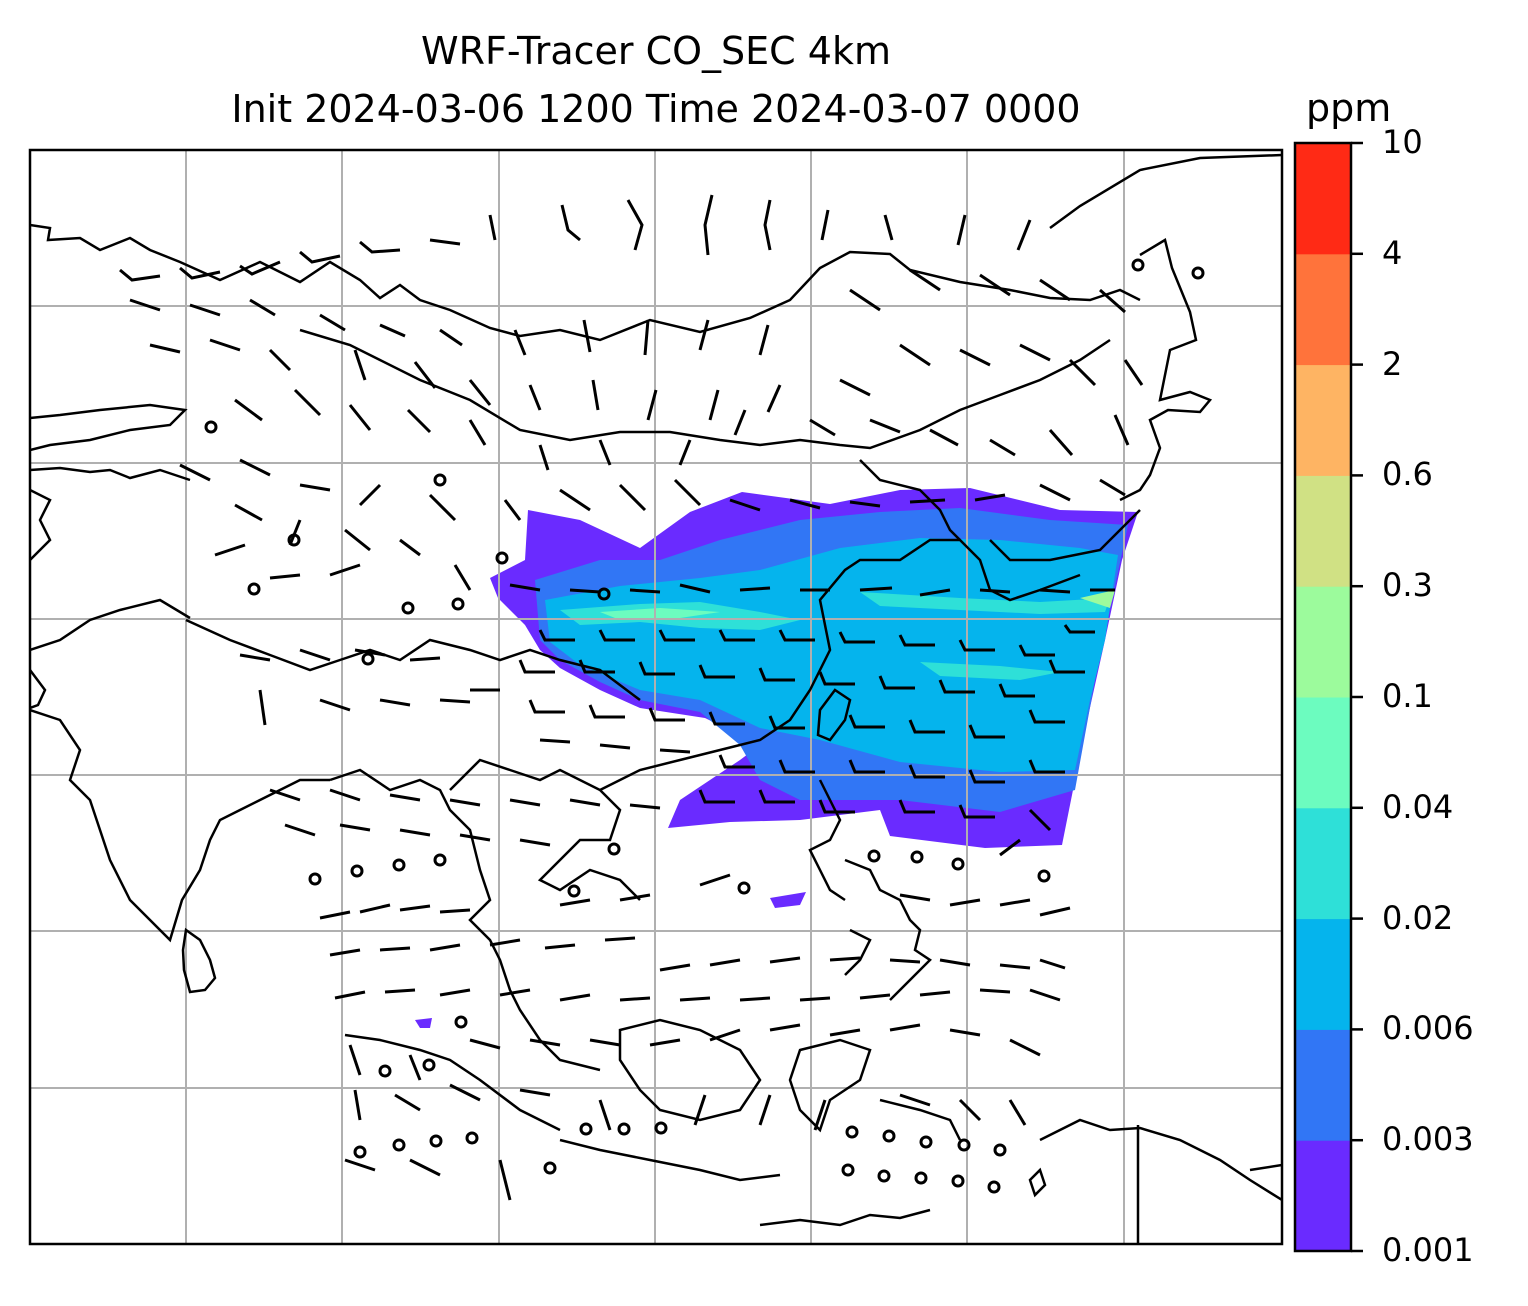  What do you see at coordinates (1349, 108) in the screenshot?
I see `colorbar-unit-label: ppm` at bounding box center [1349, 108].